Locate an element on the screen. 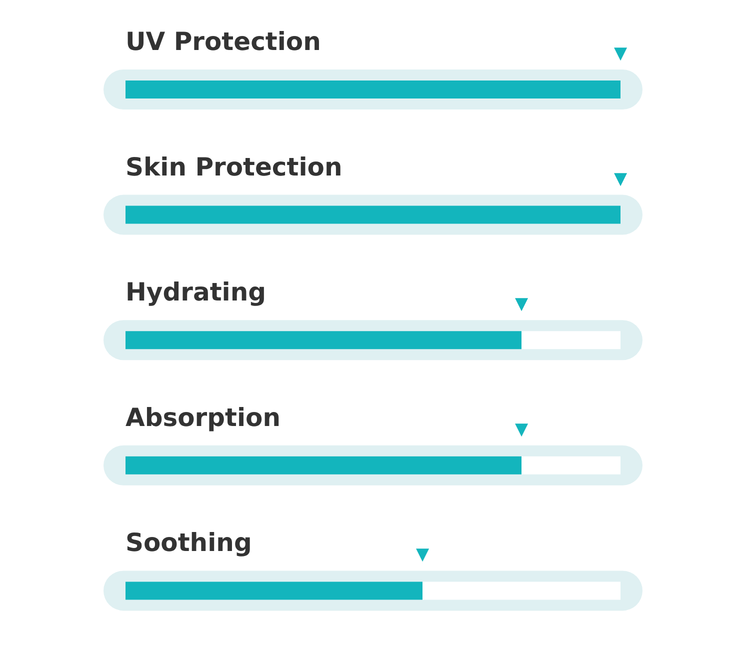  y-tick-label: UV Protection is located at coordinates (223, 41).